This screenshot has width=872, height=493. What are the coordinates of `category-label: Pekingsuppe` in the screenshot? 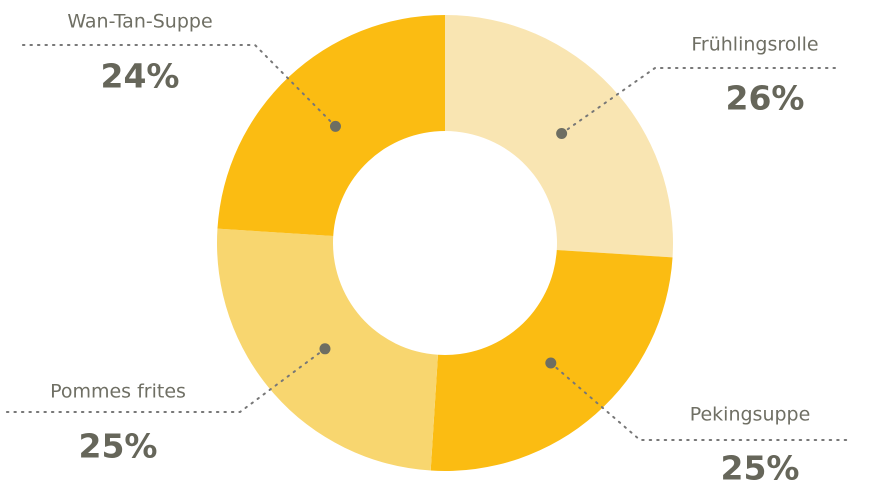 It's located at (750, 415).